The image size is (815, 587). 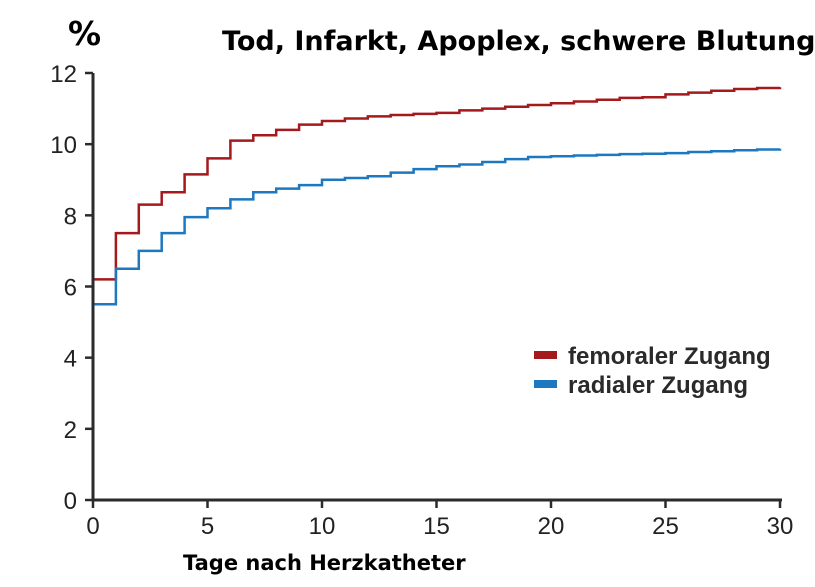 I want to click on y-tick-label: 6, so click(x=70, y=288).